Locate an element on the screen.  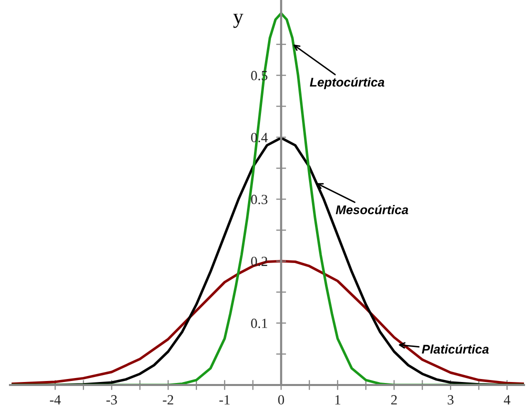
x-tick-label: 0 is located at coordinates (281, 399).